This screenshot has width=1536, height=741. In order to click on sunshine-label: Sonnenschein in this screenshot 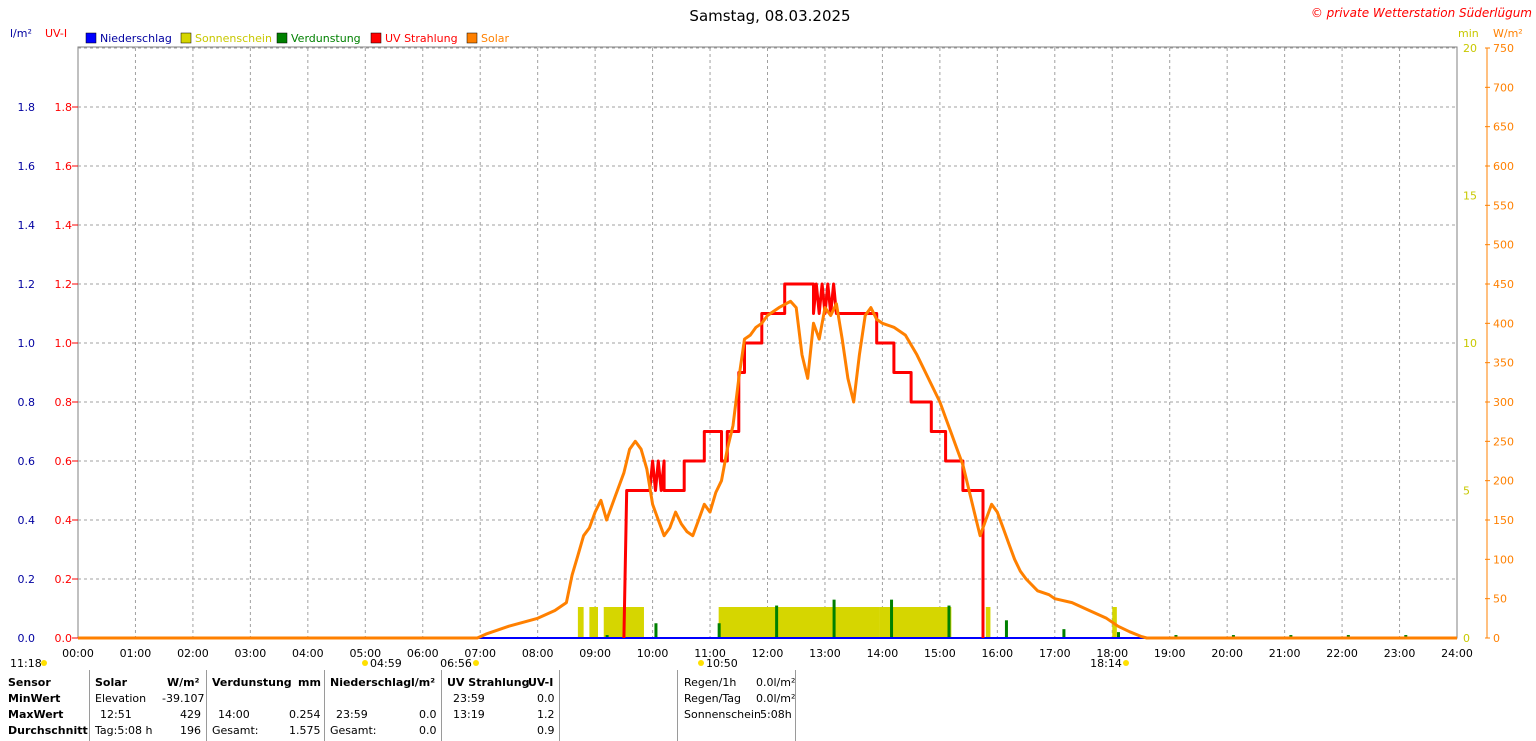, I will do `click(722, 714)`.